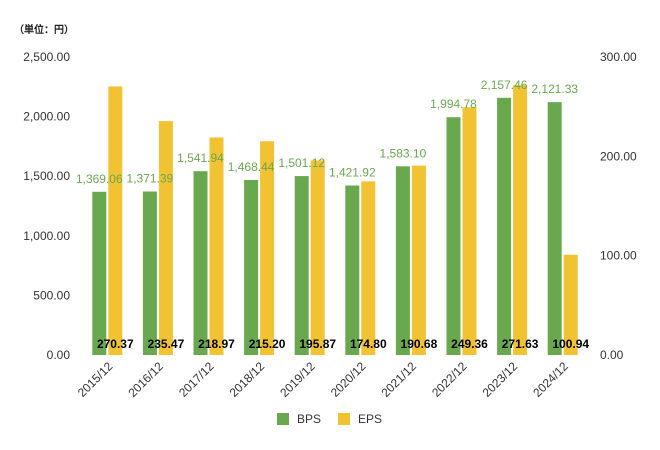 Image resolution: width=660 pixels, height=450 pixels. I want to click on eps-data-label: 270.37, so click(115, 344).